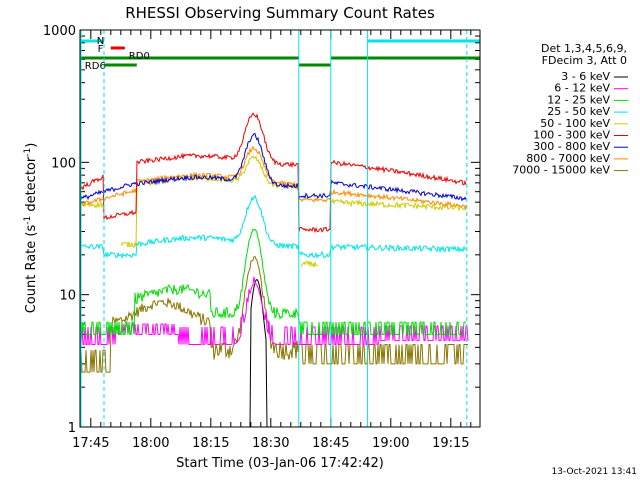 The width and height of the screenshot is (640, 480). I want to click on y-axis-label-mid: detector, so click(31, 186).